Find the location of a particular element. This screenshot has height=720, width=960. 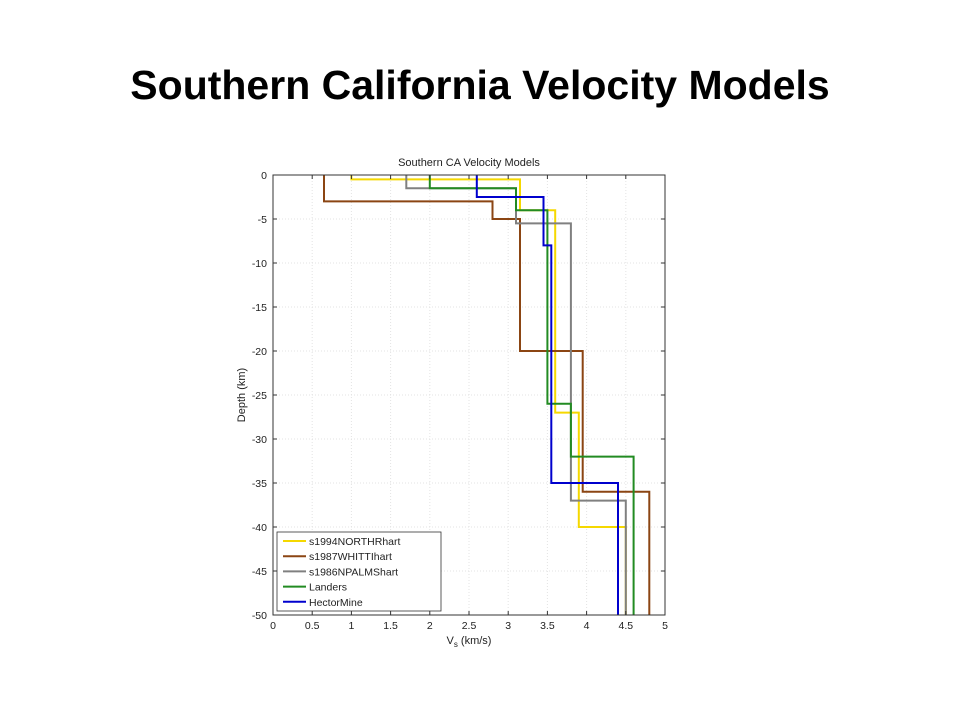

legend-label: s1987WHITTIhart is located at coordinates (350, 557).